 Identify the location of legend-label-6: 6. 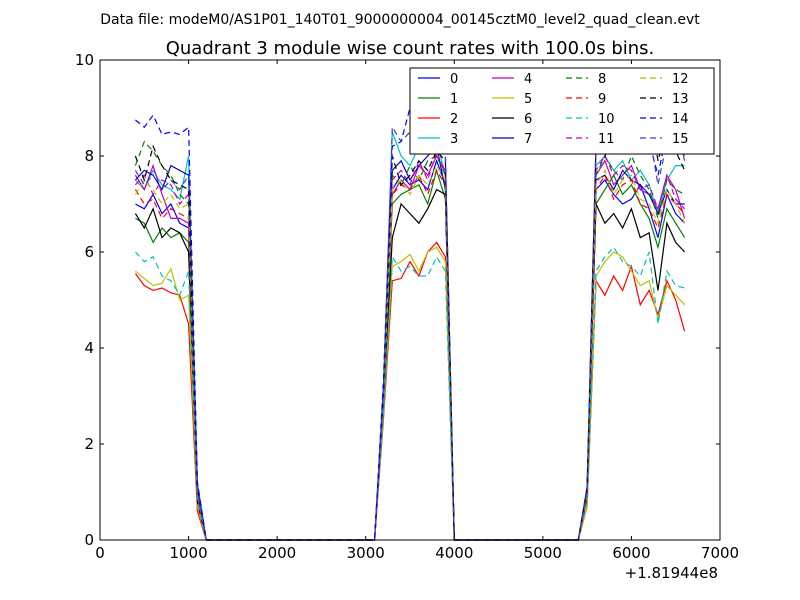
(528, 119).